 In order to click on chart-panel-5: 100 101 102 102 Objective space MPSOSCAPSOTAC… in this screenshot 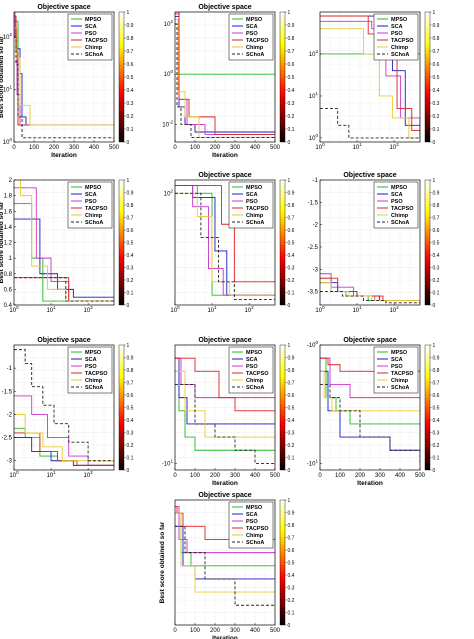, I will do `click(229, 243)`.